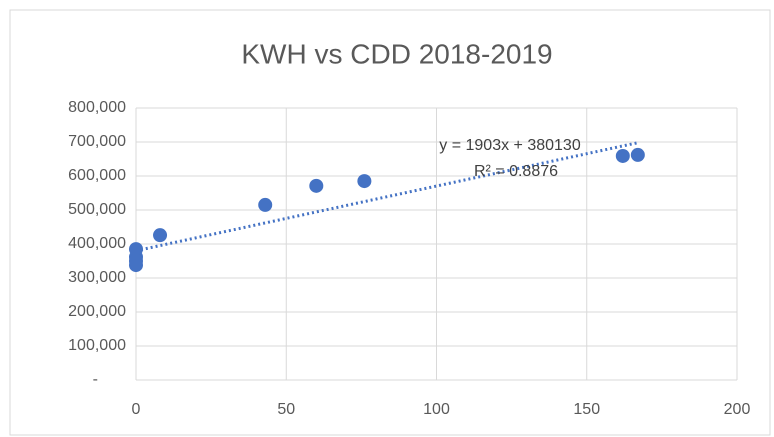  I want to click on y-tick-label: 100,000, so click(97, 345).